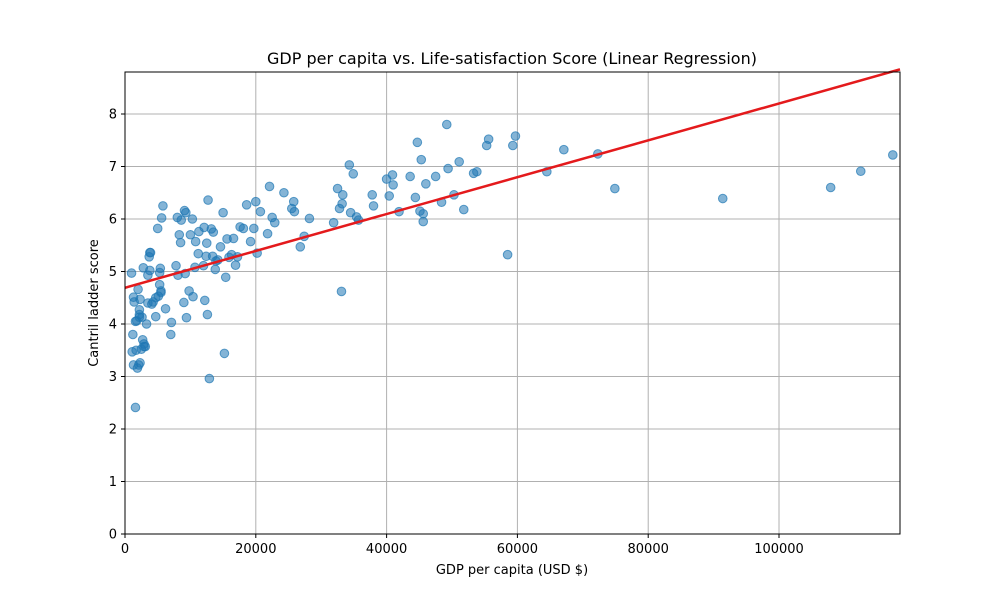 The width and height of the screenshot is (1000, 600). I want to click on y-tick-label: 1, so click(113, 482).